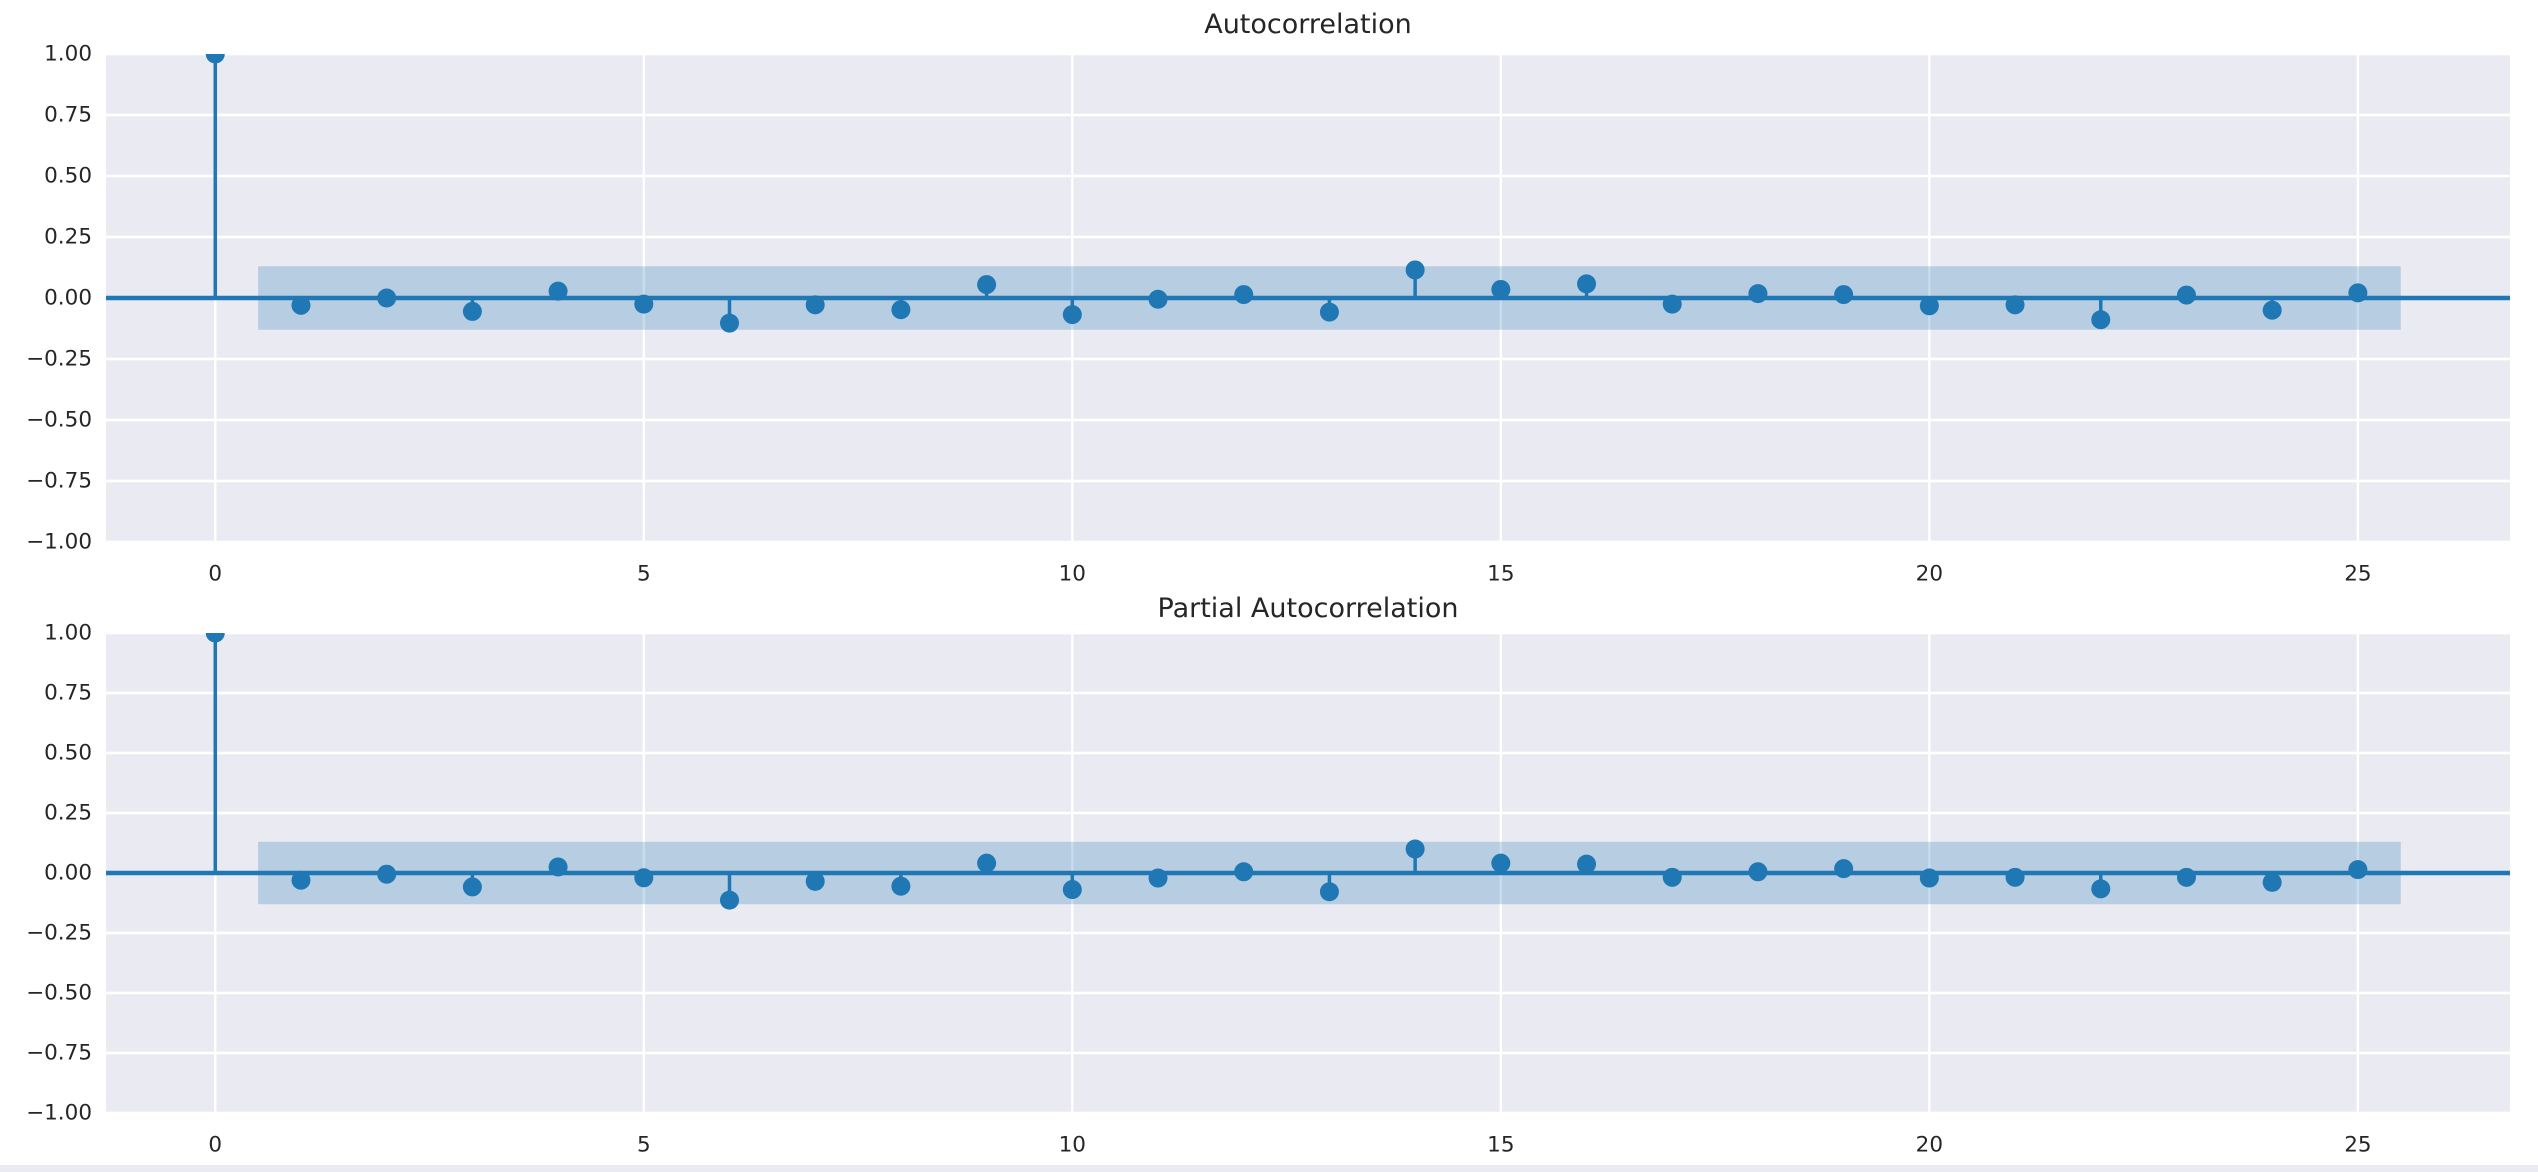 The image size is (2538, 1172). What do you see at coordinates (1269, 1168) in the screenshot?
I see `bottom-strip` at bounding box center [1269, 1168].